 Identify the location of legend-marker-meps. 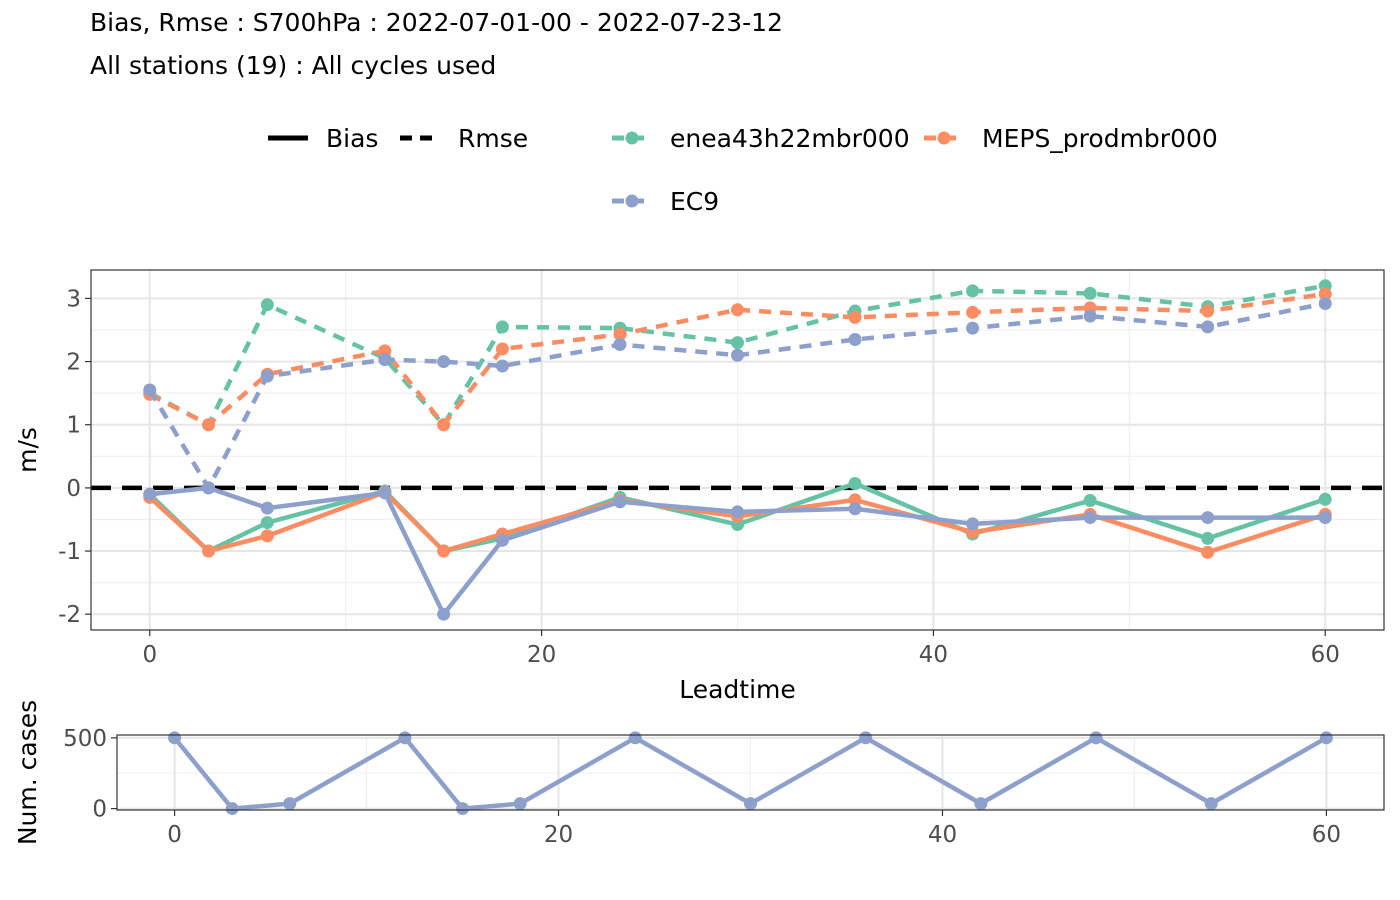
(944, 138).